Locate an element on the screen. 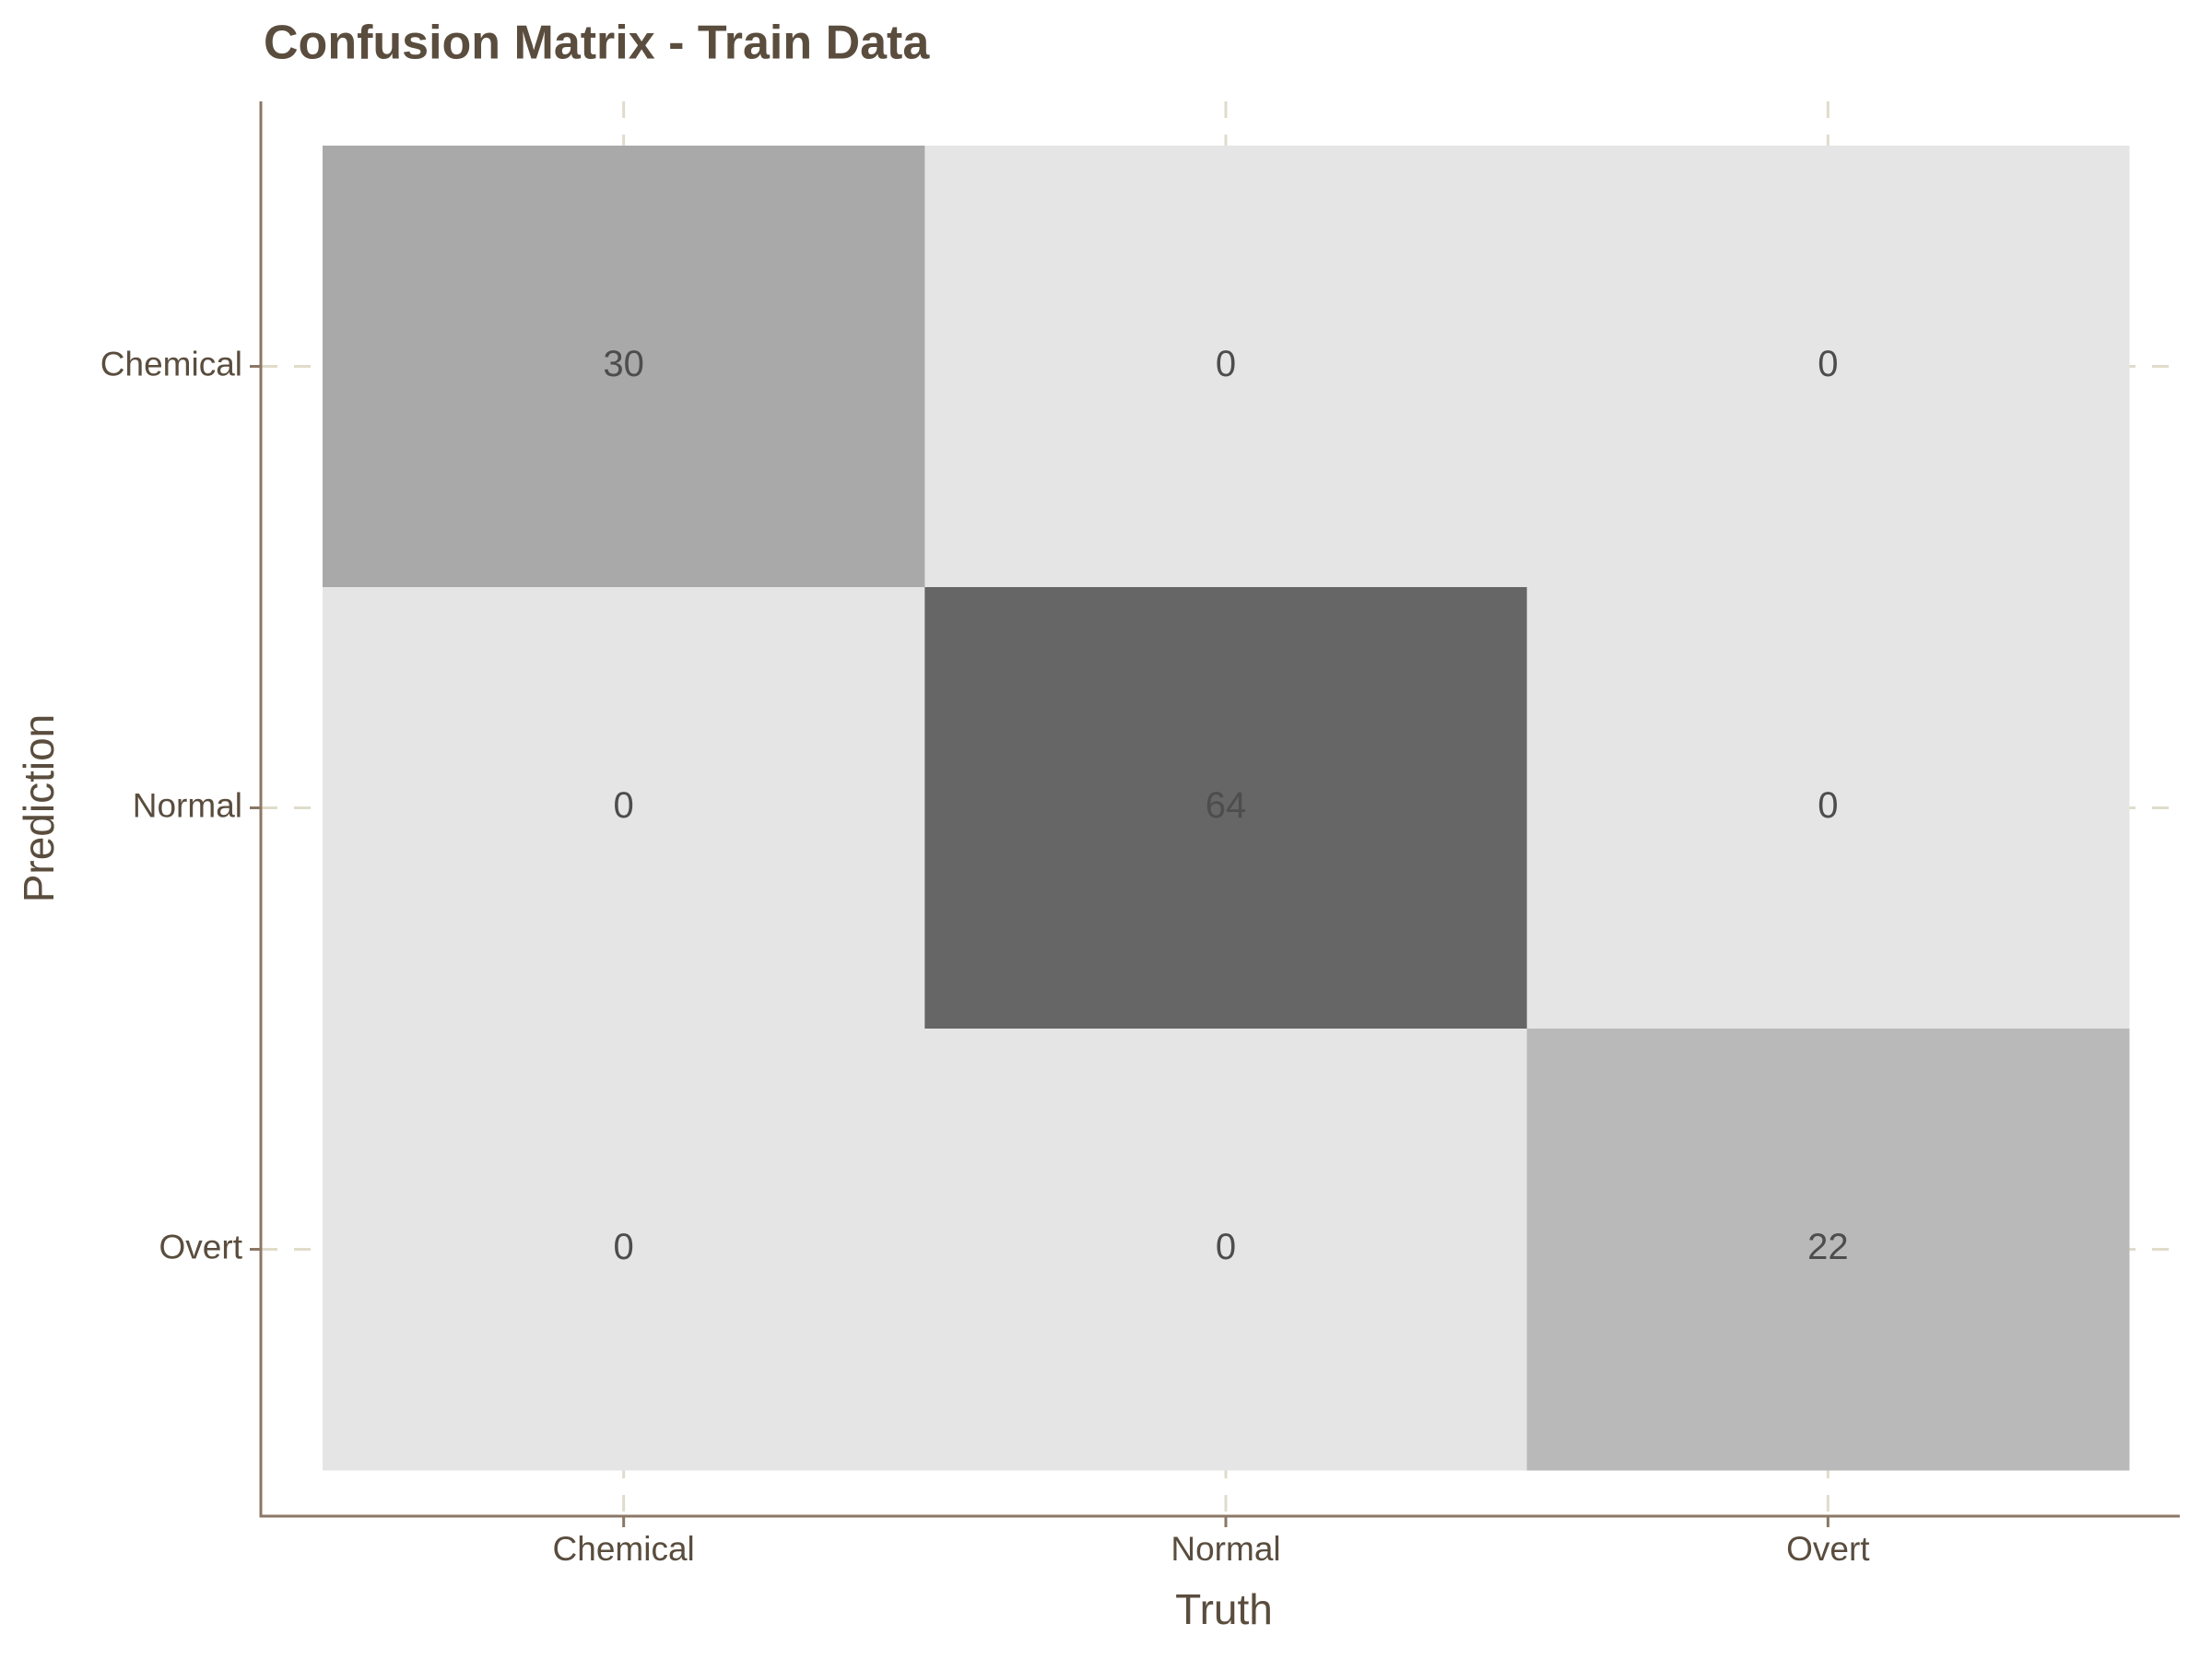  chart-title: Confusion Matrix - Train Data is located at coordinates (597, 43).